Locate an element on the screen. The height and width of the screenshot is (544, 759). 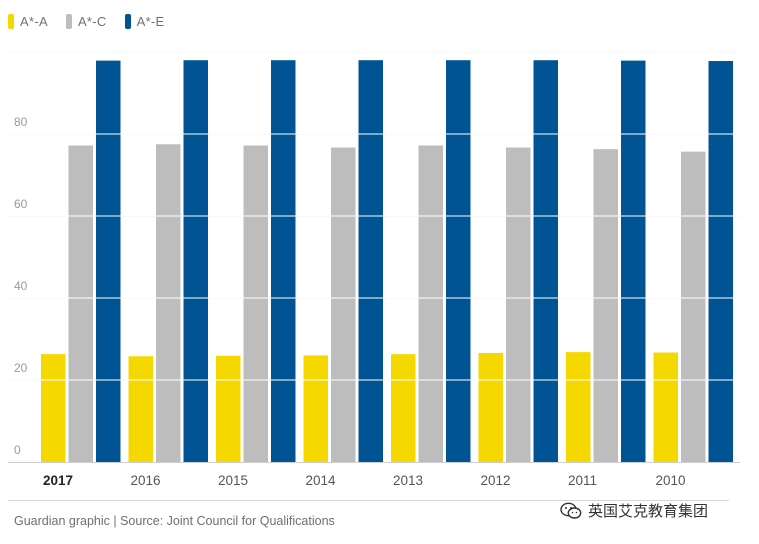
bar-2013-astar-c is located at coordinates (430, 304).